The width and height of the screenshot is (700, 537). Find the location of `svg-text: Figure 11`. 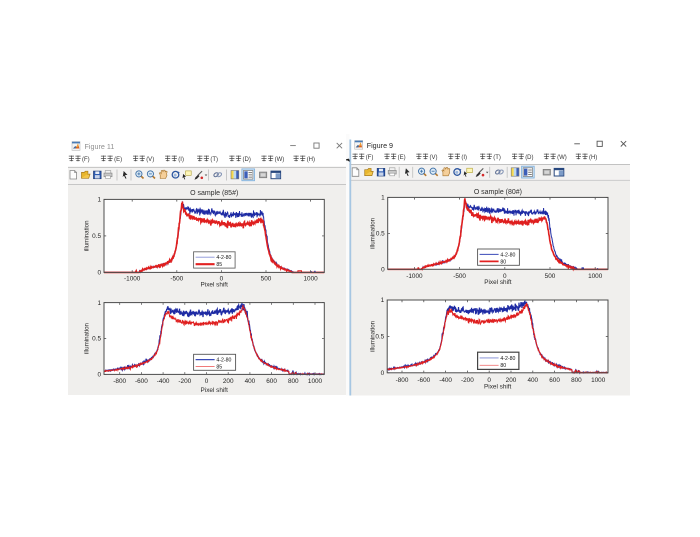

svg-text: Figure 11 is located at coordinates (100, 146).